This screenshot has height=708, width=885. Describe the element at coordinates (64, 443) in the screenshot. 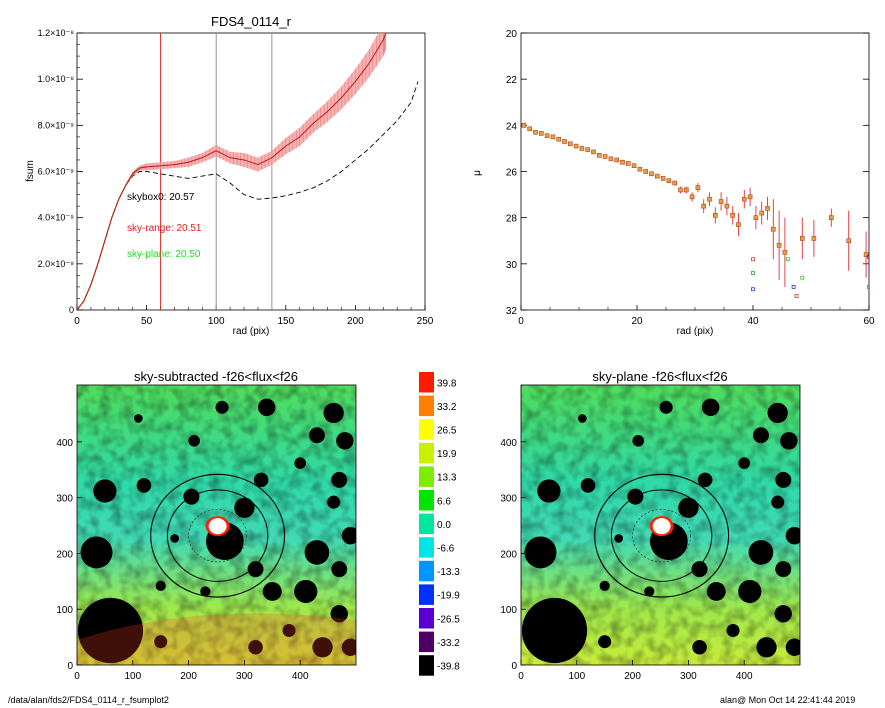

I see `img1-y-tick-label: 400` at that location.